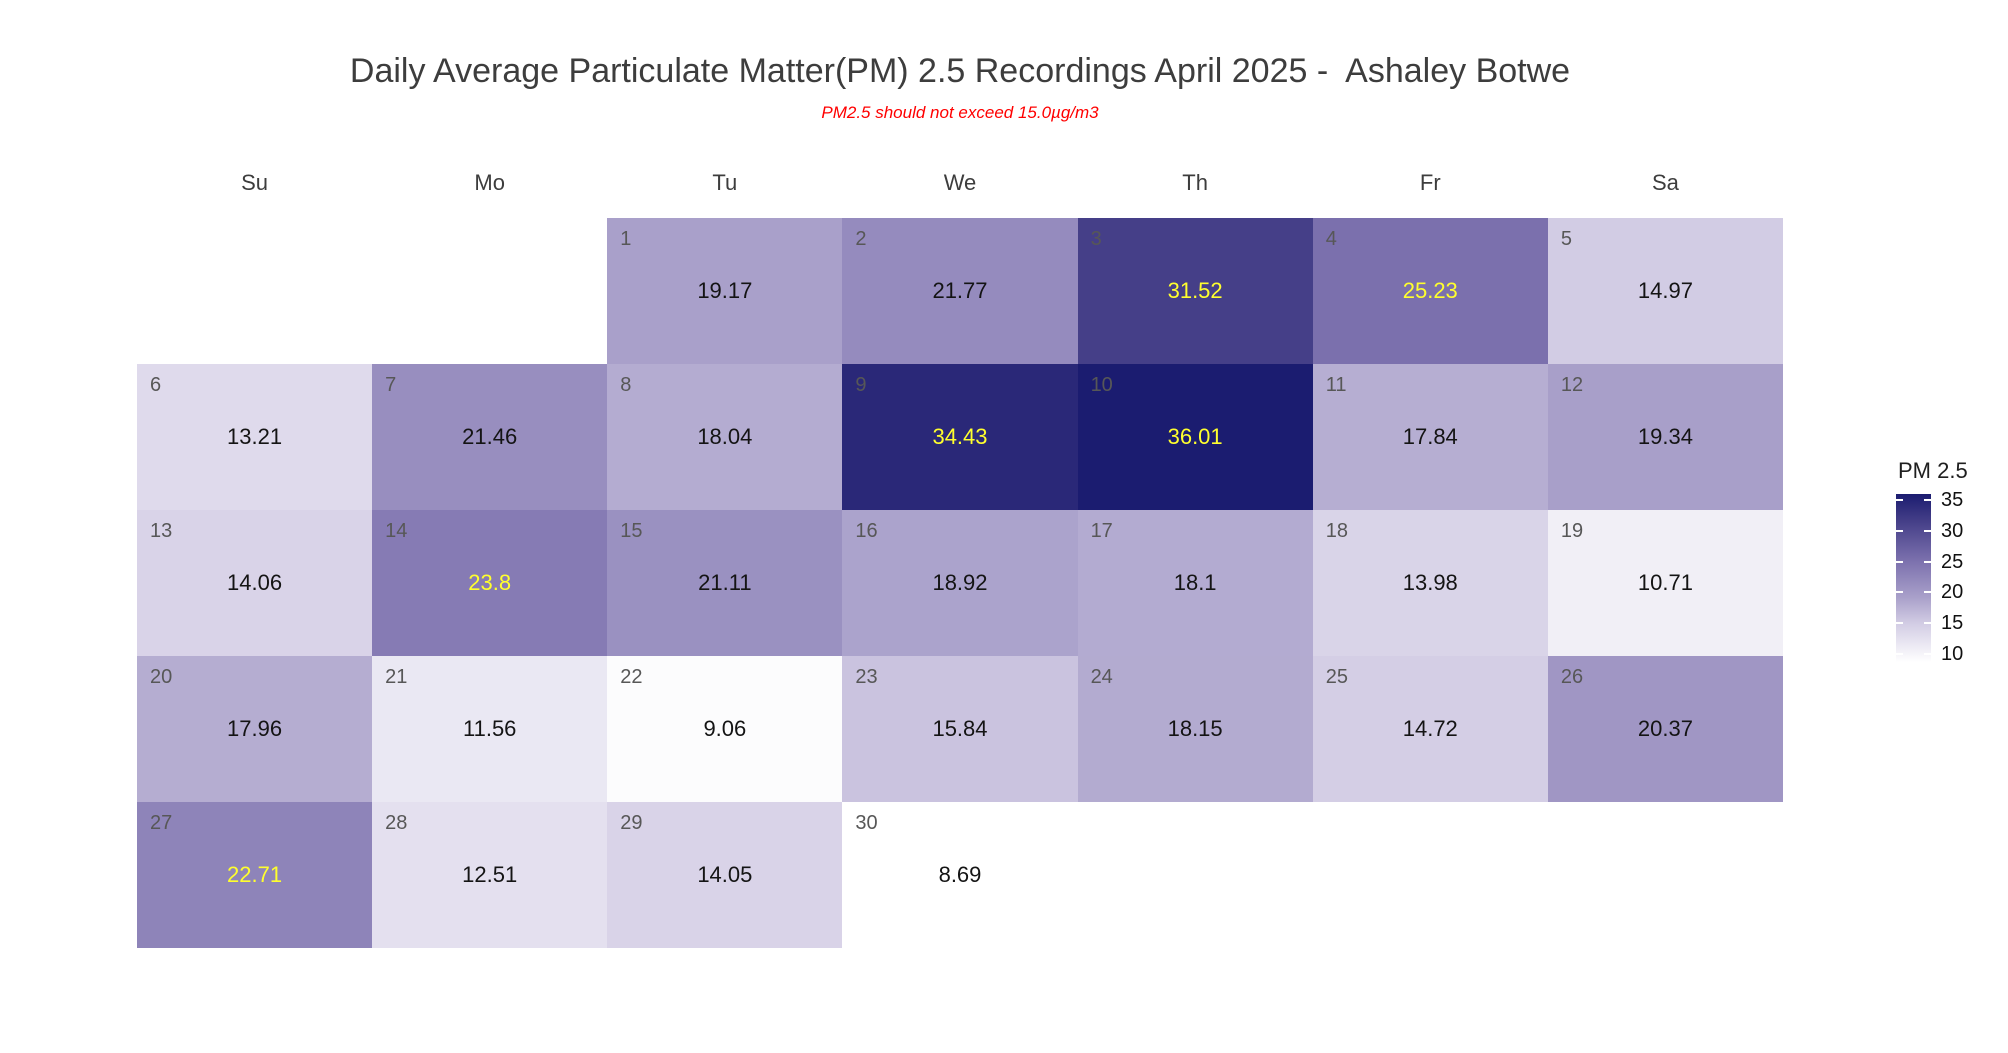 This screenshot has height=1053, width=2008. I want to click on day-number: 7, so click(391, 385).